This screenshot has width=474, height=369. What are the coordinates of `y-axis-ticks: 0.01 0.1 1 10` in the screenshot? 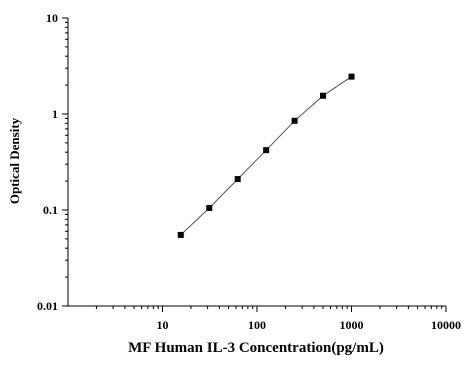 It's located at (52, 162).